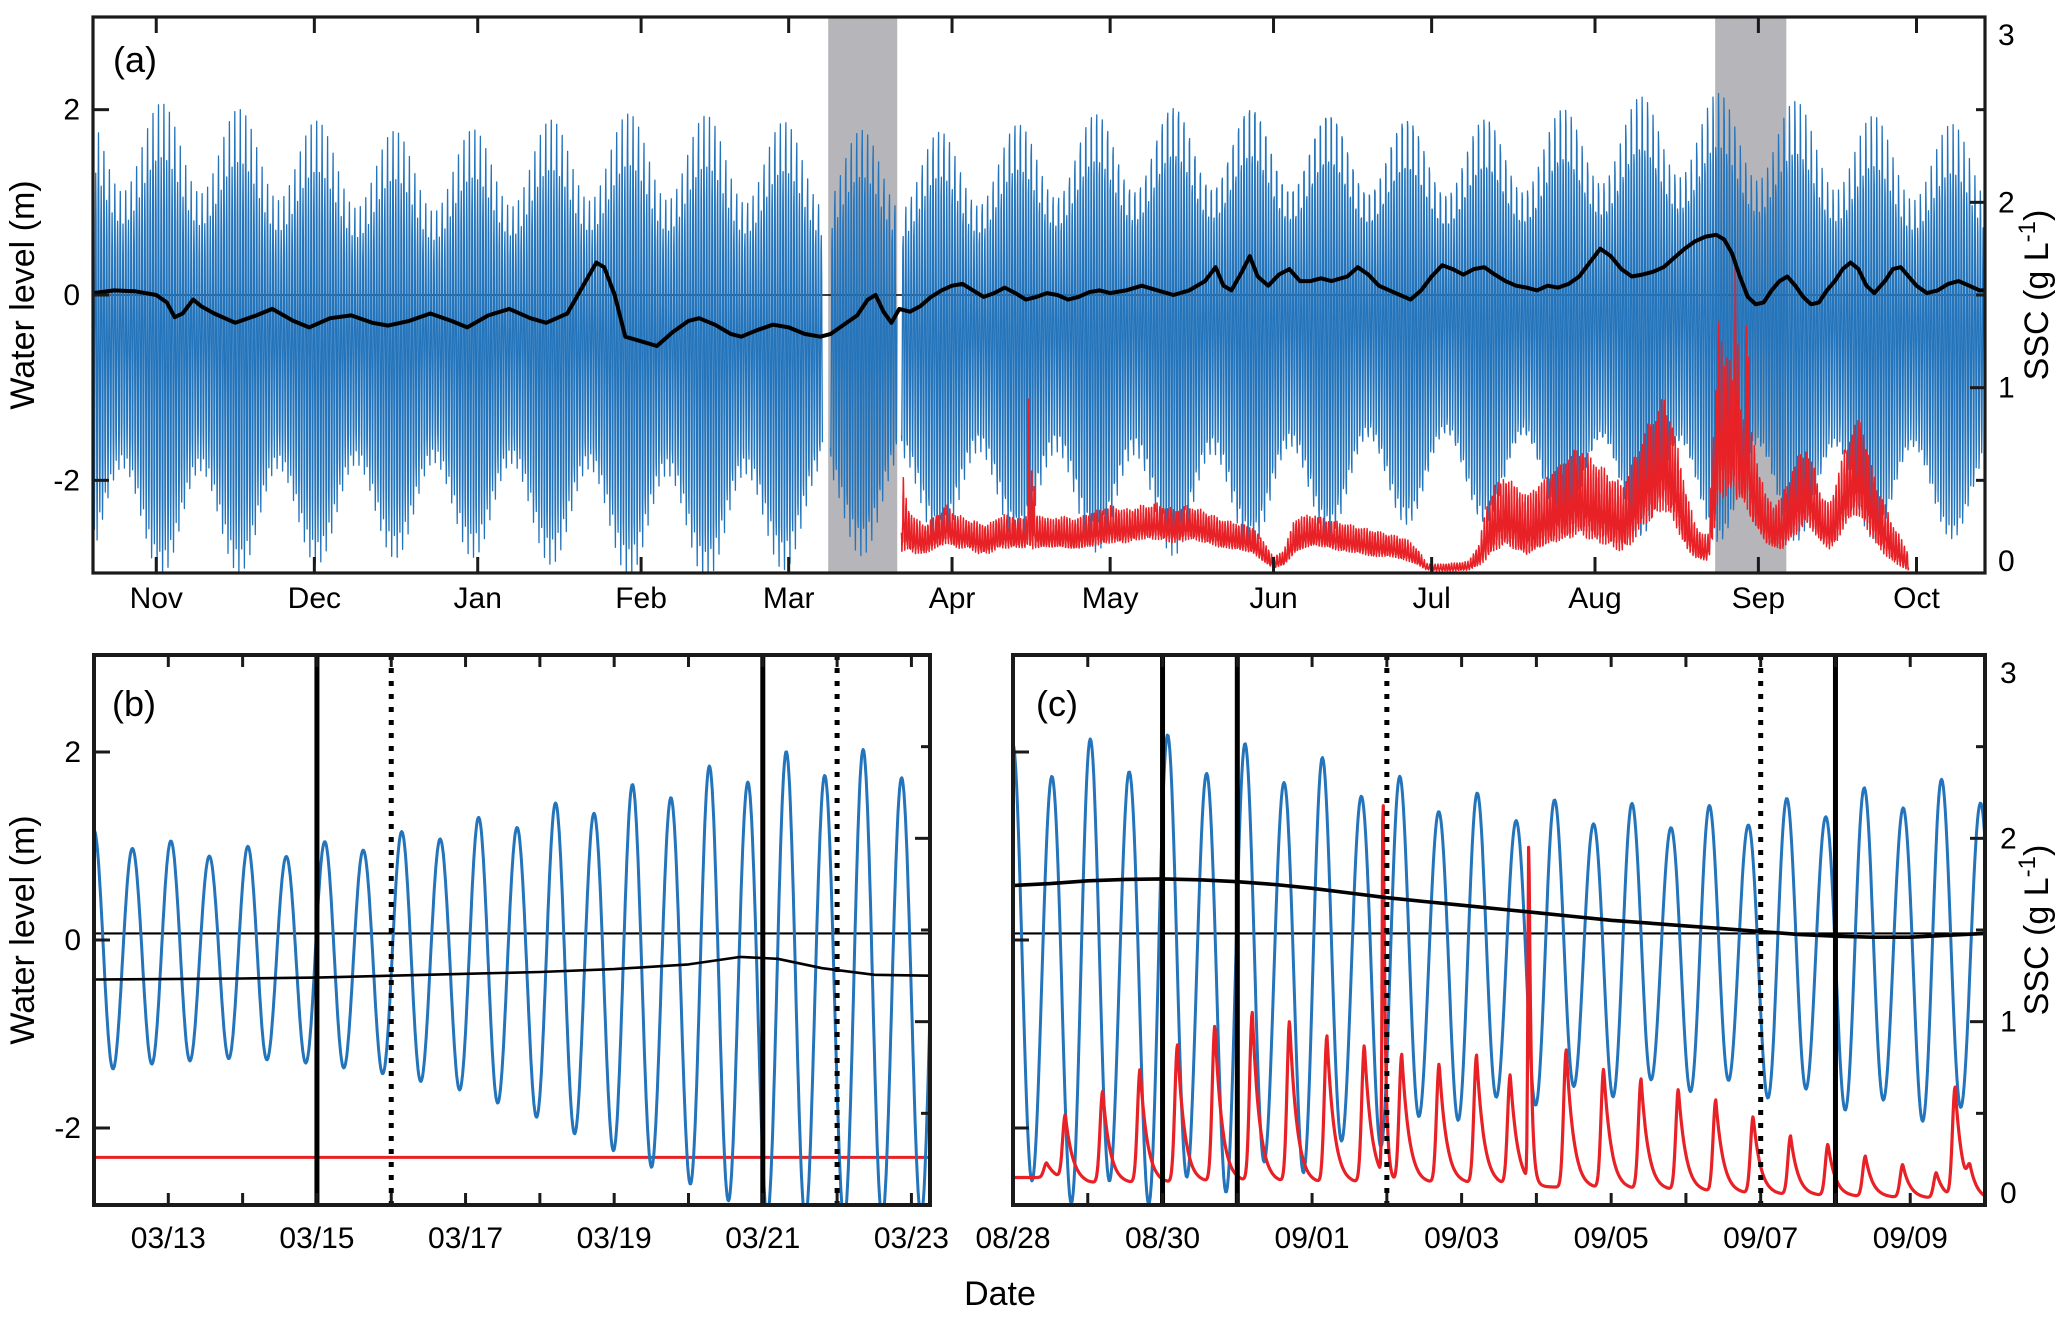  I want to click on tick-label: 09/05, so click(1611, 1238).